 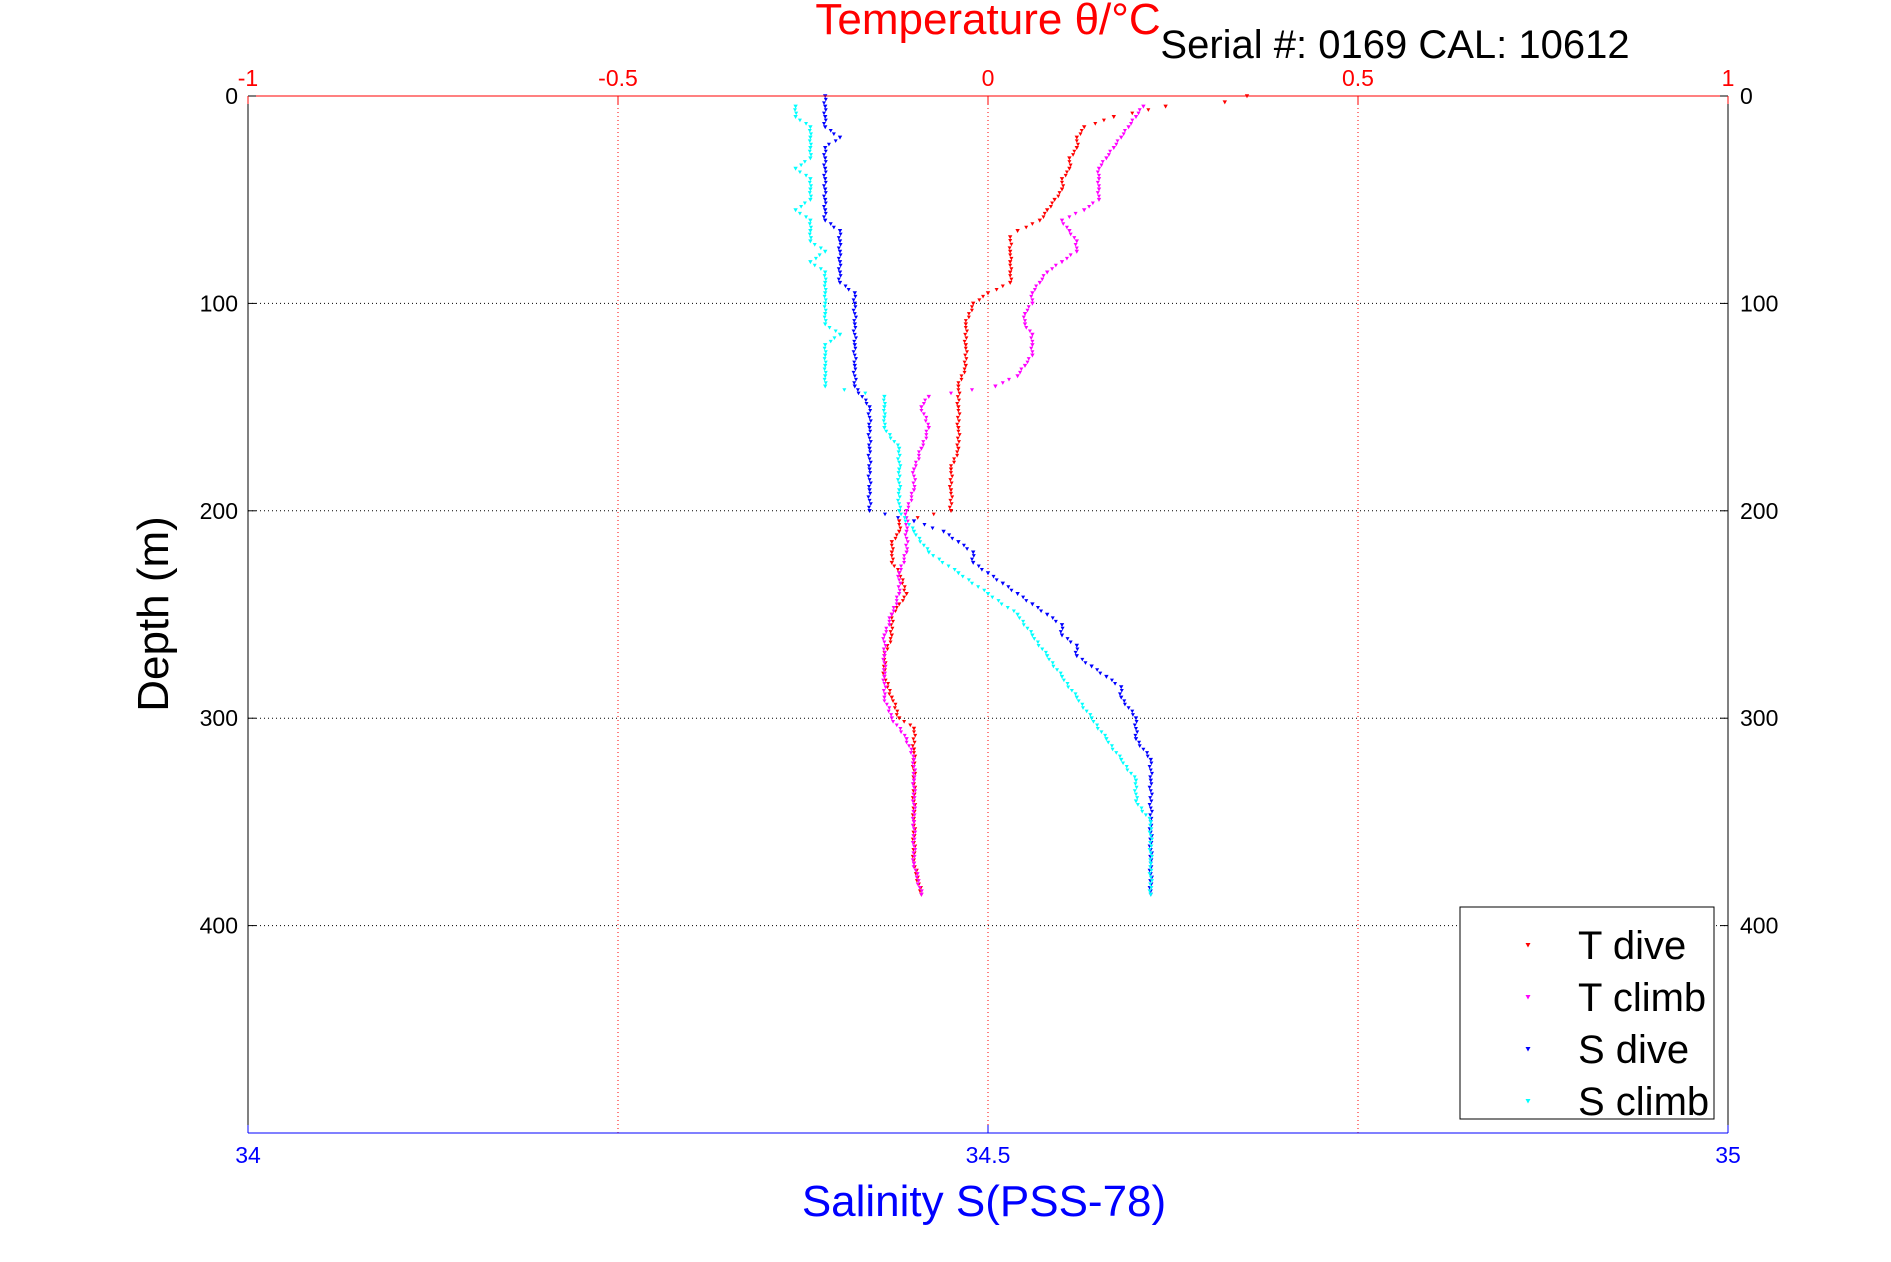 What do you see at coordinates (1632, 946) in the screenshot?
I see `legend-label: T dive` at bounding box center [1632, 946].